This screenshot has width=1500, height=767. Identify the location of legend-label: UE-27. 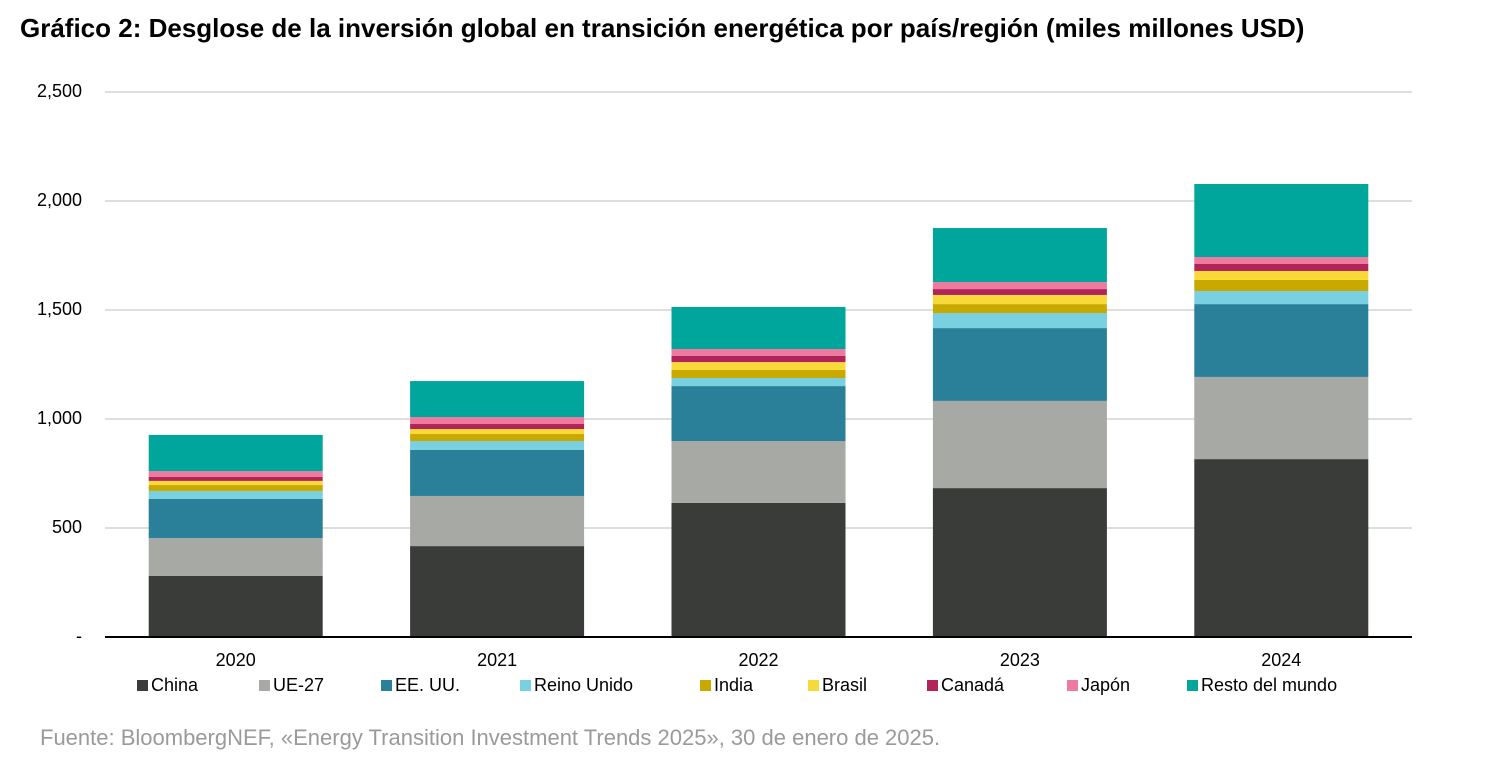
(298, 685).